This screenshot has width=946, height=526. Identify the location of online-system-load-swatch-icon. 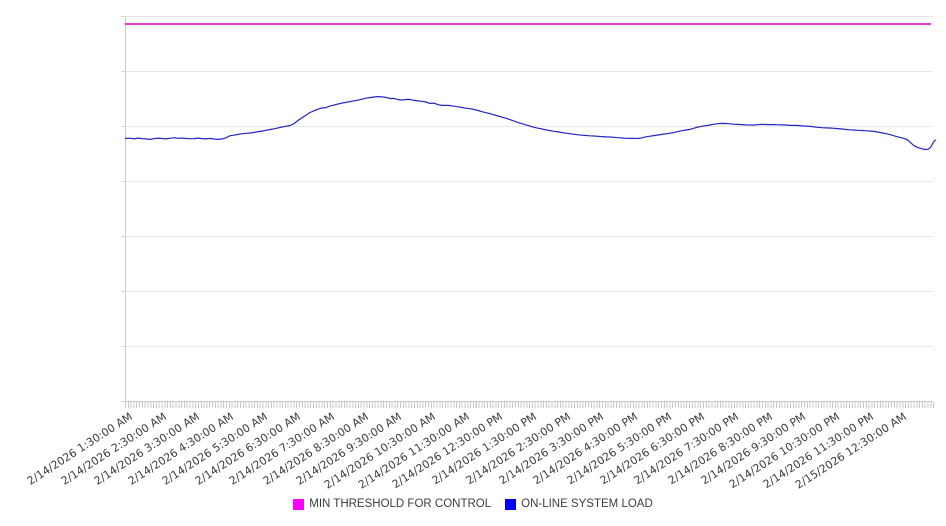
(511, 504).